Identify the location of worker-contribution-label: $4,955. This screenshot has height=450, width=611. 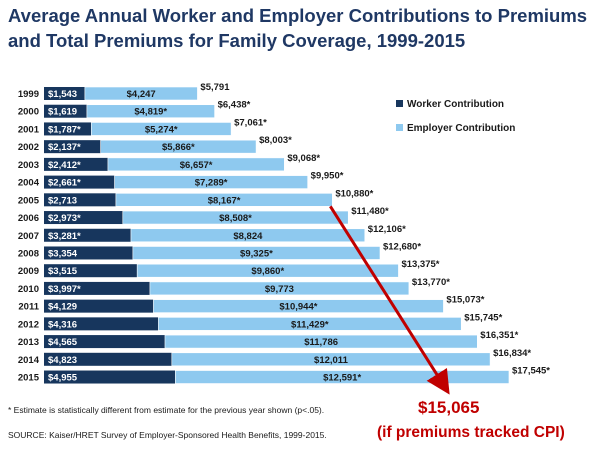
(63, 378).